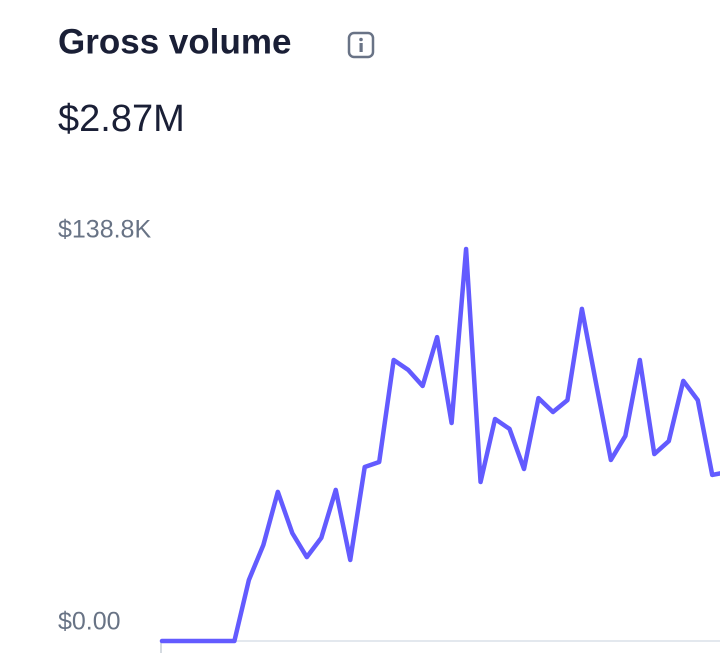  Describe the element at coordinates (89, 622) in the screenshot. I see `y-tick-label: $0.00` at that location.